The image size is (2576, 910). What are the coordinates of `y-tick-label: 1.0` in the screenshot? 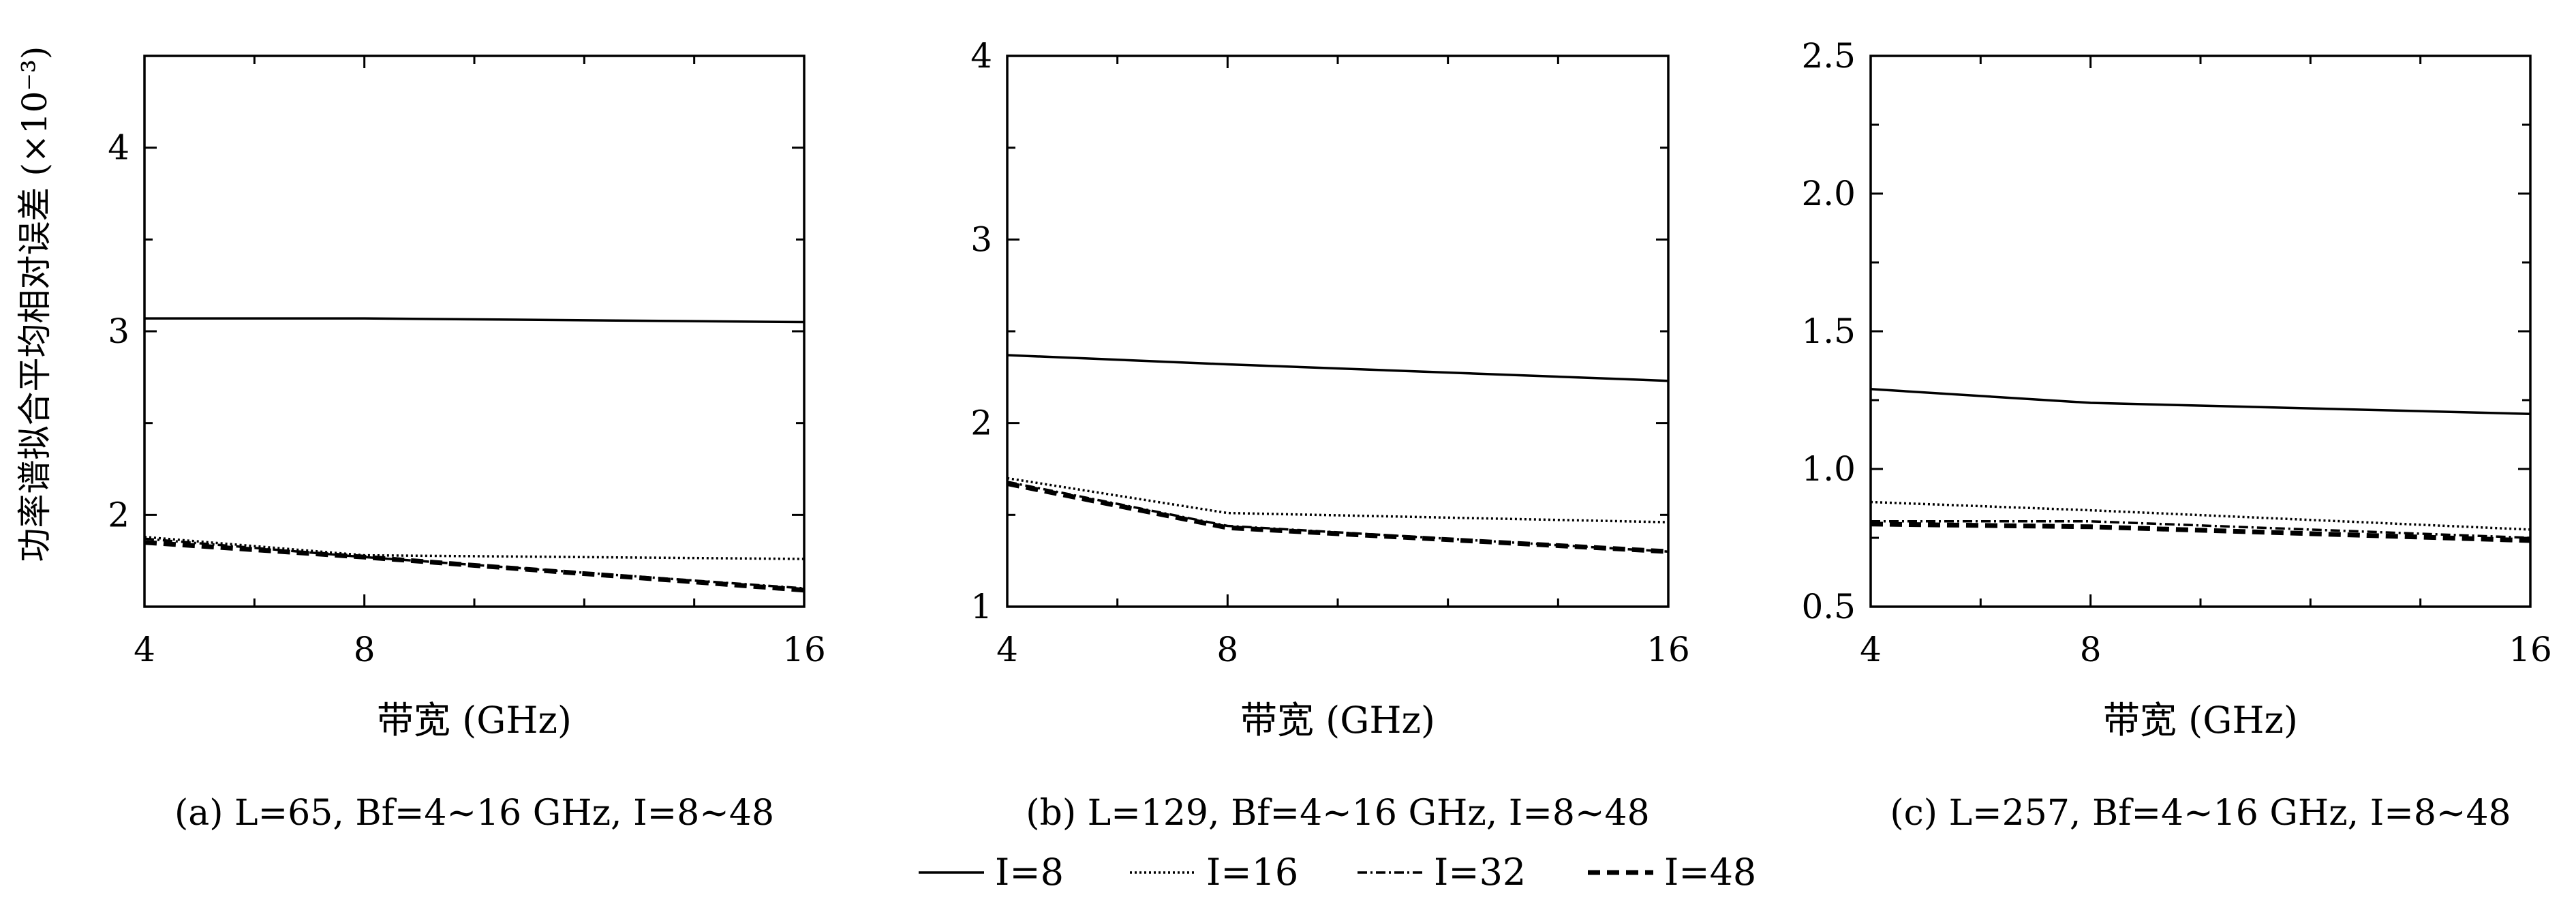 It's located at (1828, 469).